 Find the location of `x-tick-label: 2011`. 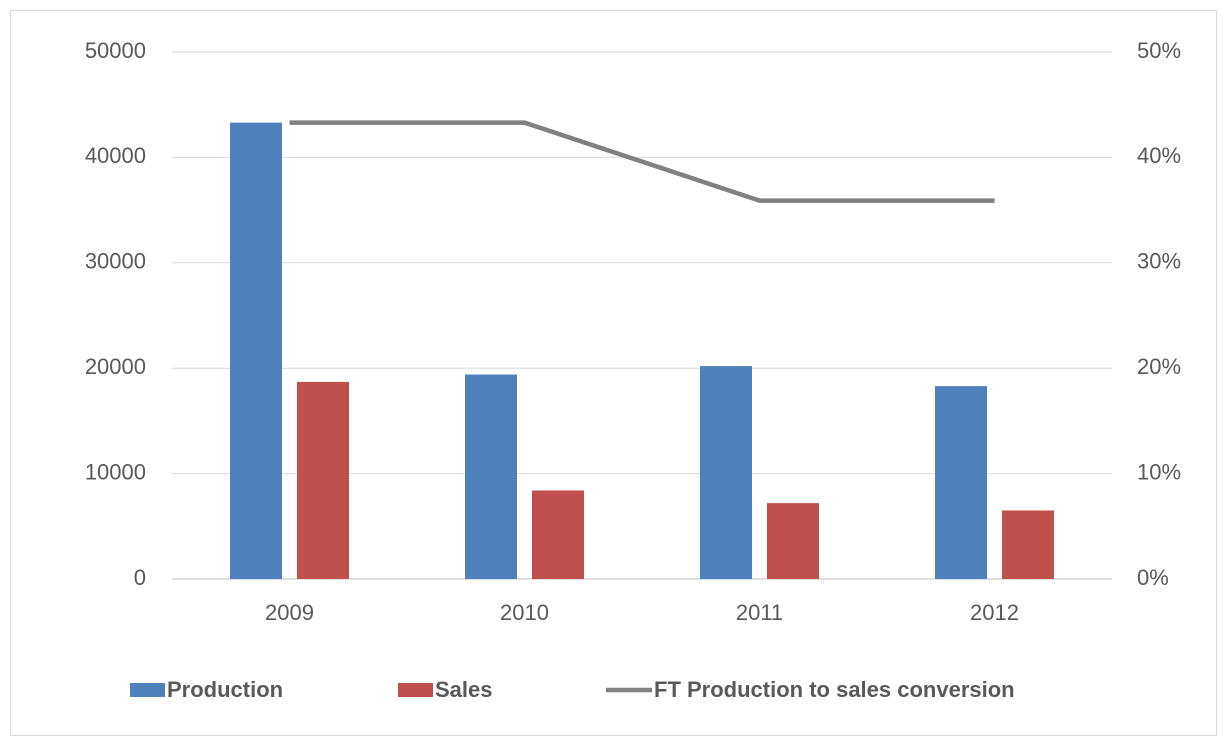

x-tick-label: 2011 is located at coordinates (759, 612).